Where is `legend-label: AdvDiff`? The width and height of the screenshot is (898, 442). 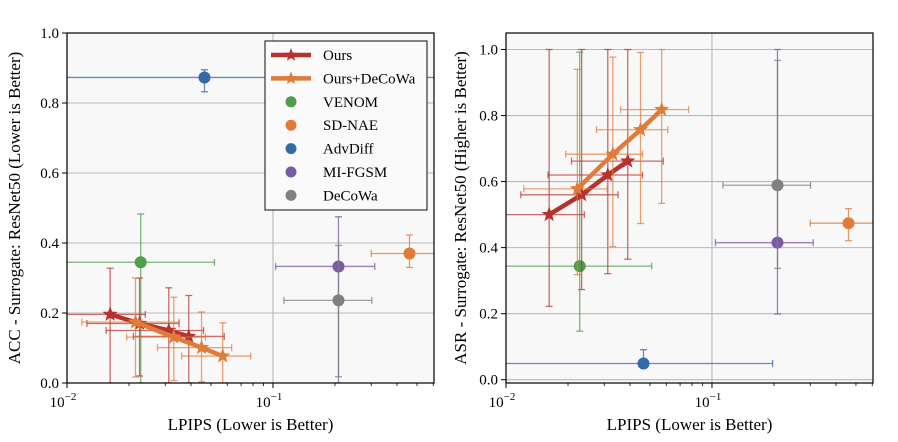 legend-label: AdvDiff is located at coordinates (348, 150).